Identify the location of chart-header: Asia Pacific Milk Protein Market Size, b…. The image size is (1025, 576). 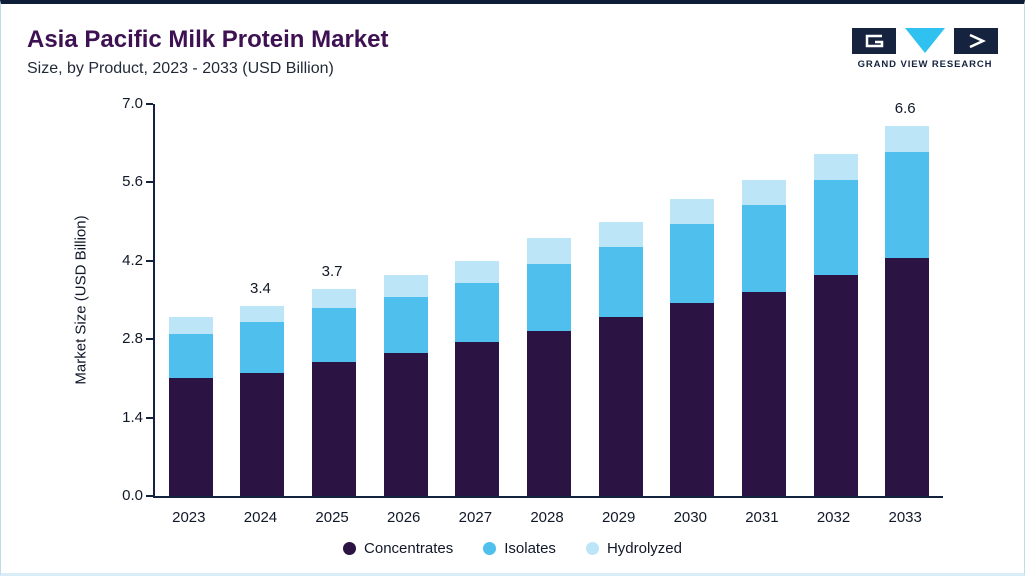
(207, 52).